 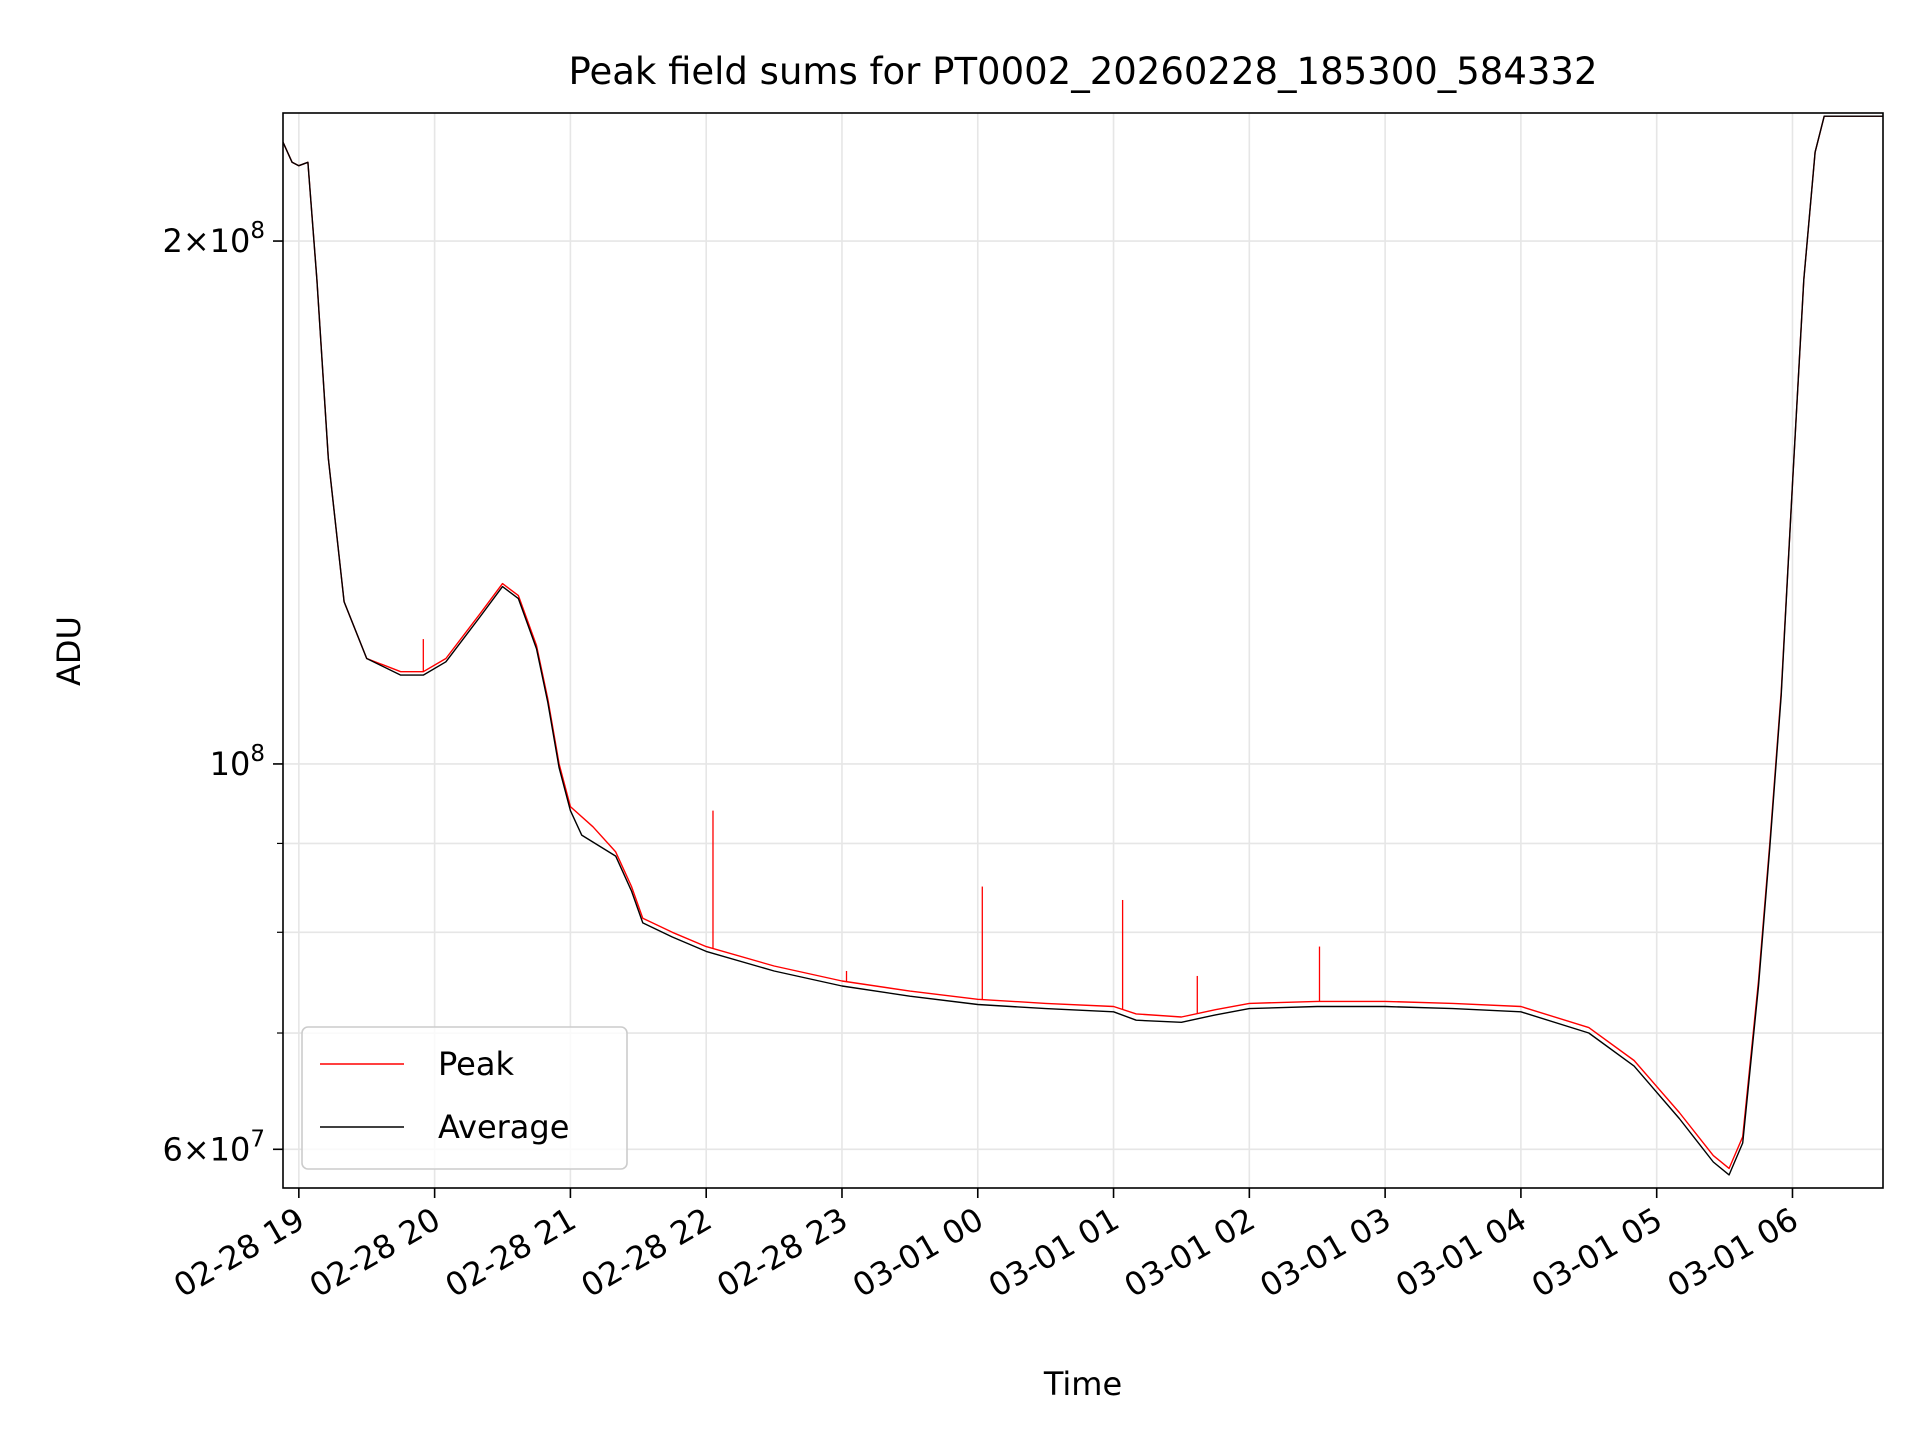 What do you see at coordinates (69, 651) in the screenshot?
I see `y-axis-label: ADU` at bounding box center [69, 651].